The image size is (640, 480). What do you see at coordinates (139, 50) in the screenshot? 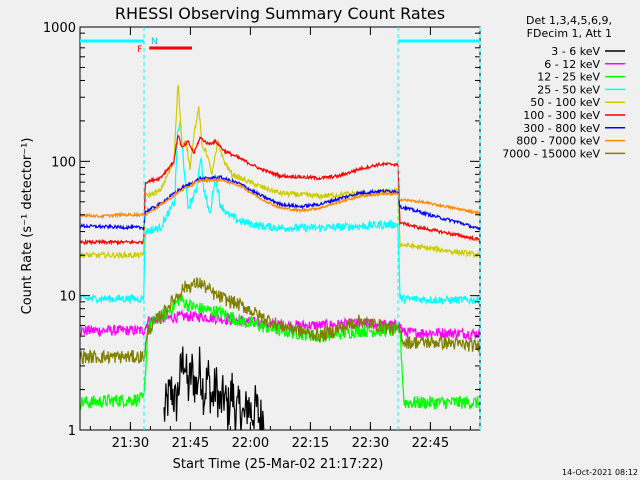
I see `flare-label: F` at bounding box center [139, 50].